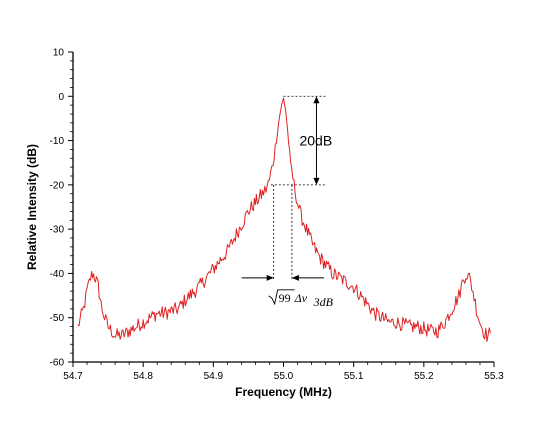 Image resolution: width=540 pixels, height=444 pixels. What do you see at coordinates (57, 318) in the screenshot?
I see `y-tick-label: -50` at bounding box center [57, 318].